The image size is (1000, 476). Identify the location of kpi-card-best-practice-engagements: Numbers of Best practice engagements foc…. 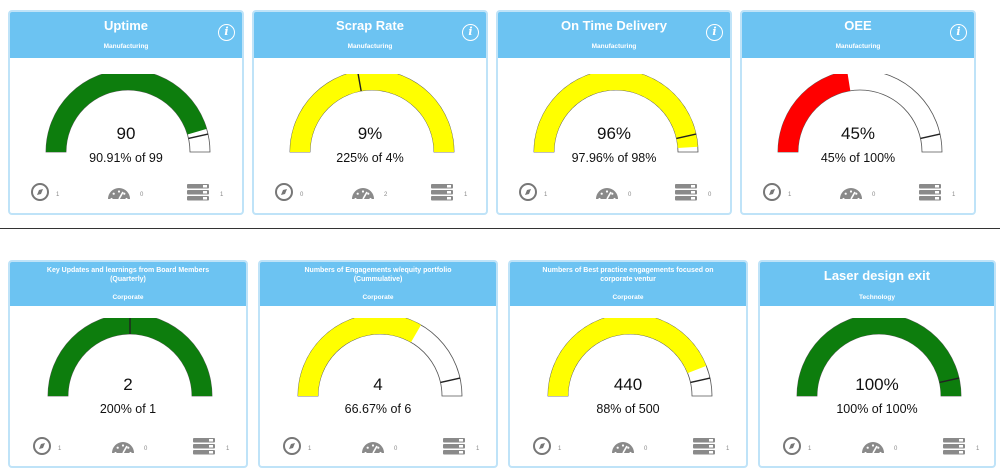
(628, 364).